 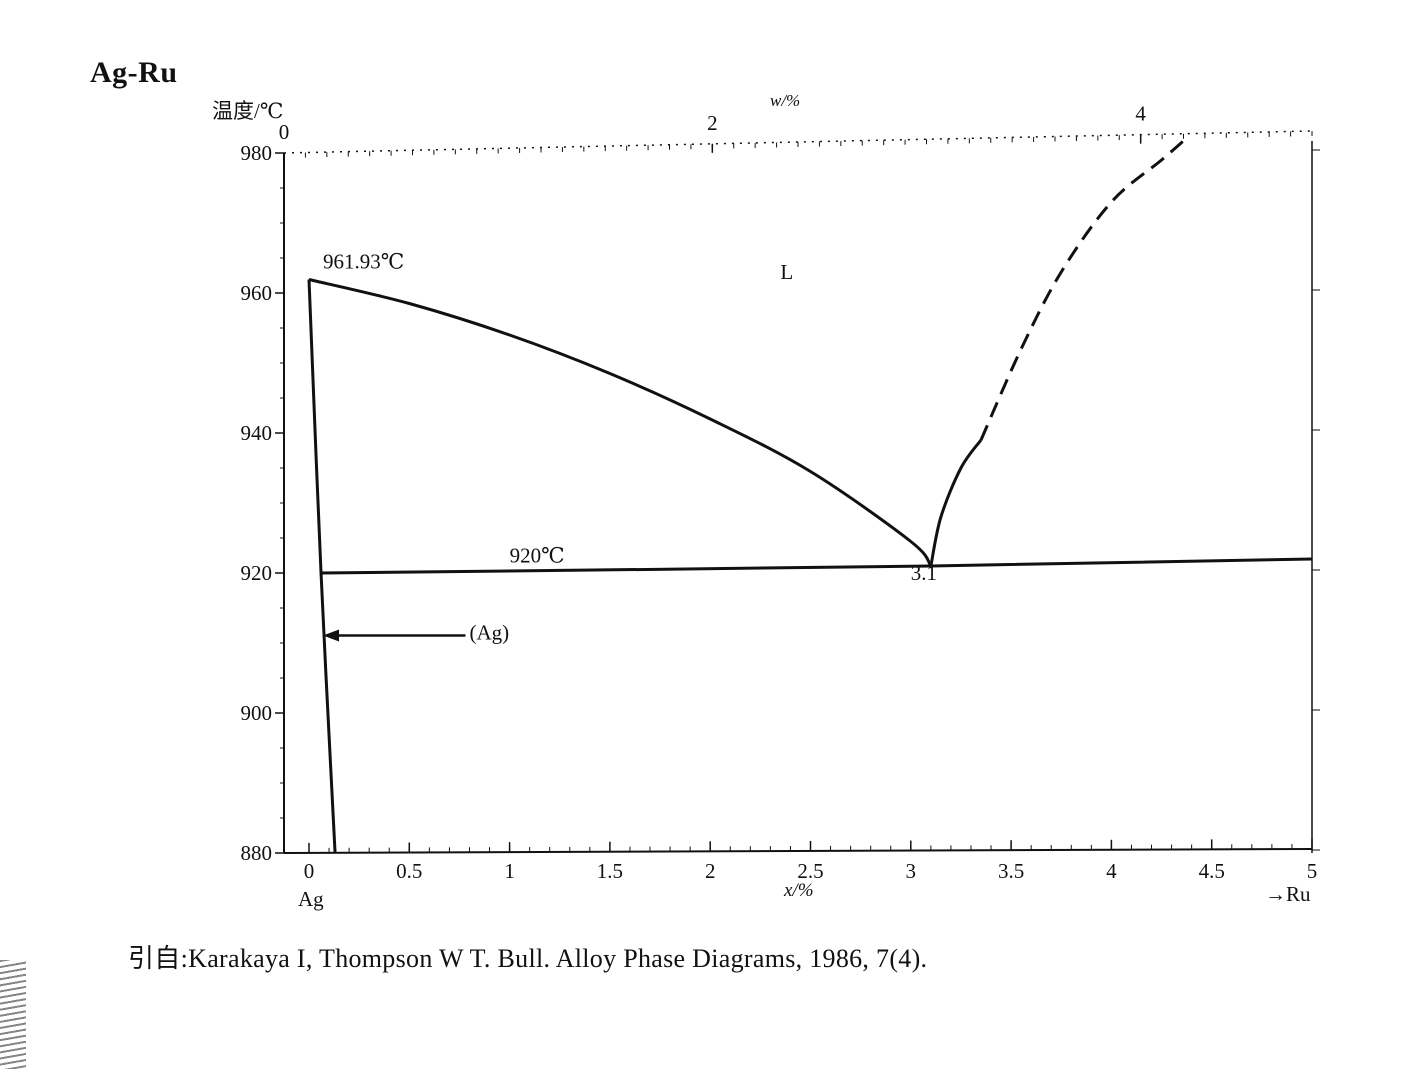 I want to click on x-axis-title: x/%, so click(x=798, y=890).